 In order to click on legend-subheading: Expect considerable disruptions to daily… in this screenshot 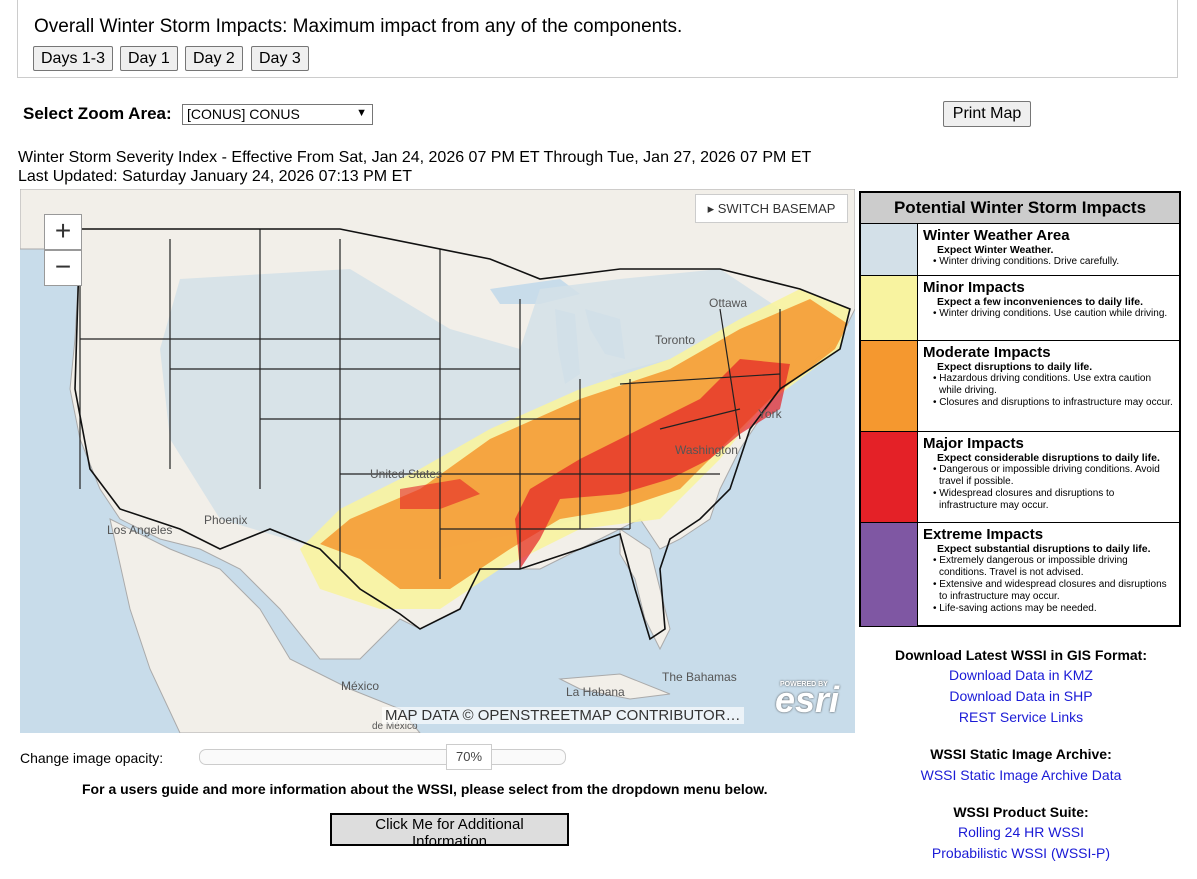, I will do `click(1048, 458)`.